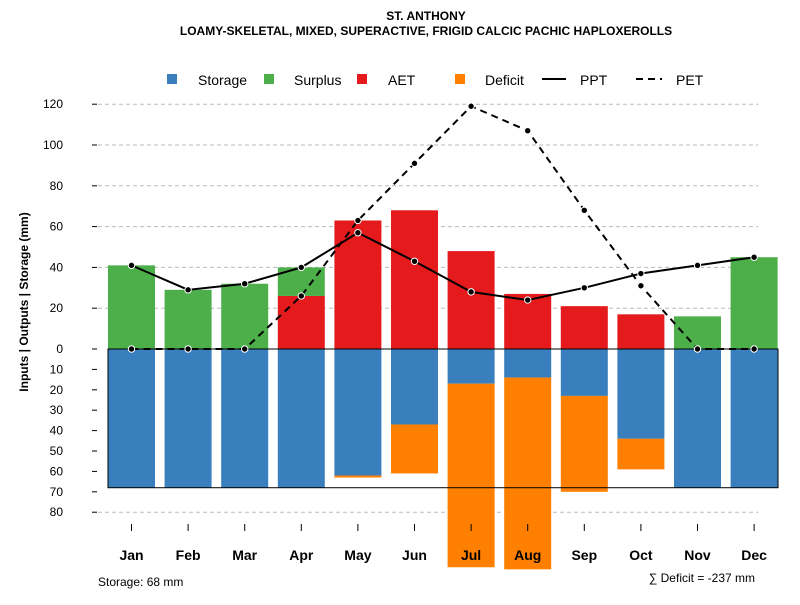 This screenshot has width=800, height=605. I want to click on legend: Storage Surplus AET Deficit PPT PET, so click(435, 80).